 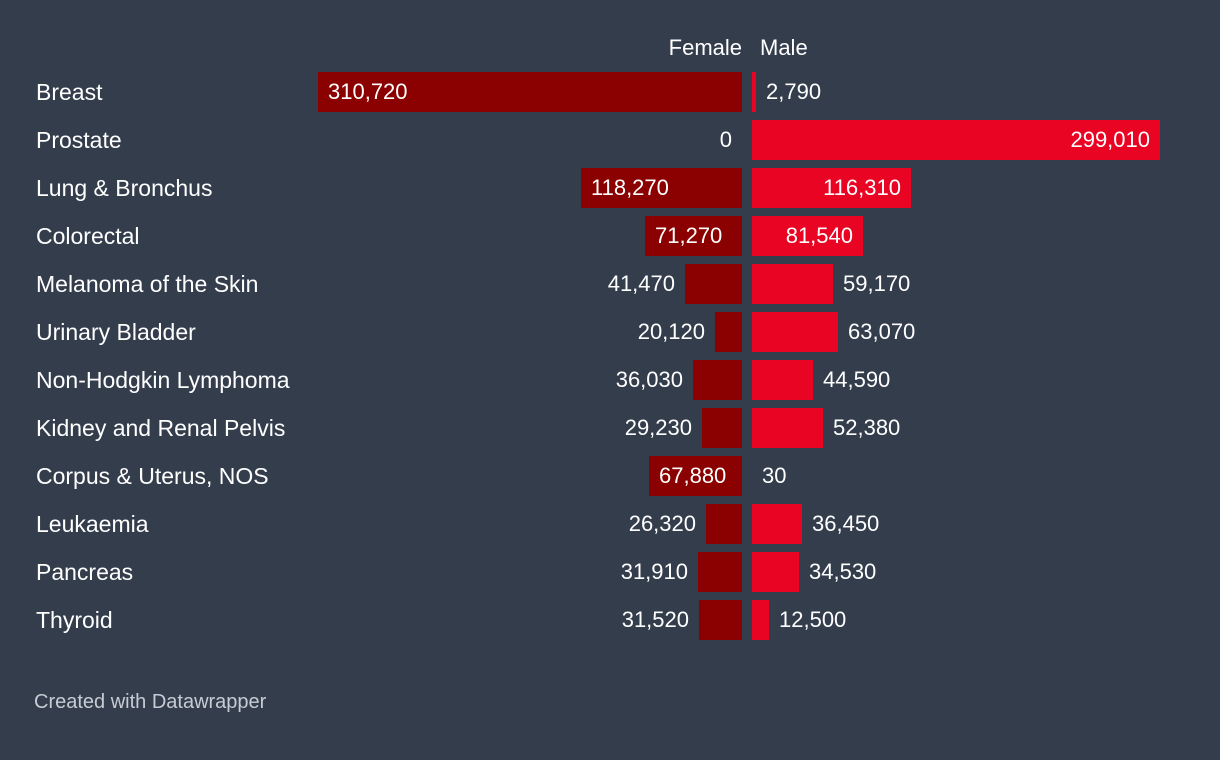 What do you see at coordinates (658, 427) in the screenshot?
I see `value-label-female: 29,230` at bounding box center [658, 427].